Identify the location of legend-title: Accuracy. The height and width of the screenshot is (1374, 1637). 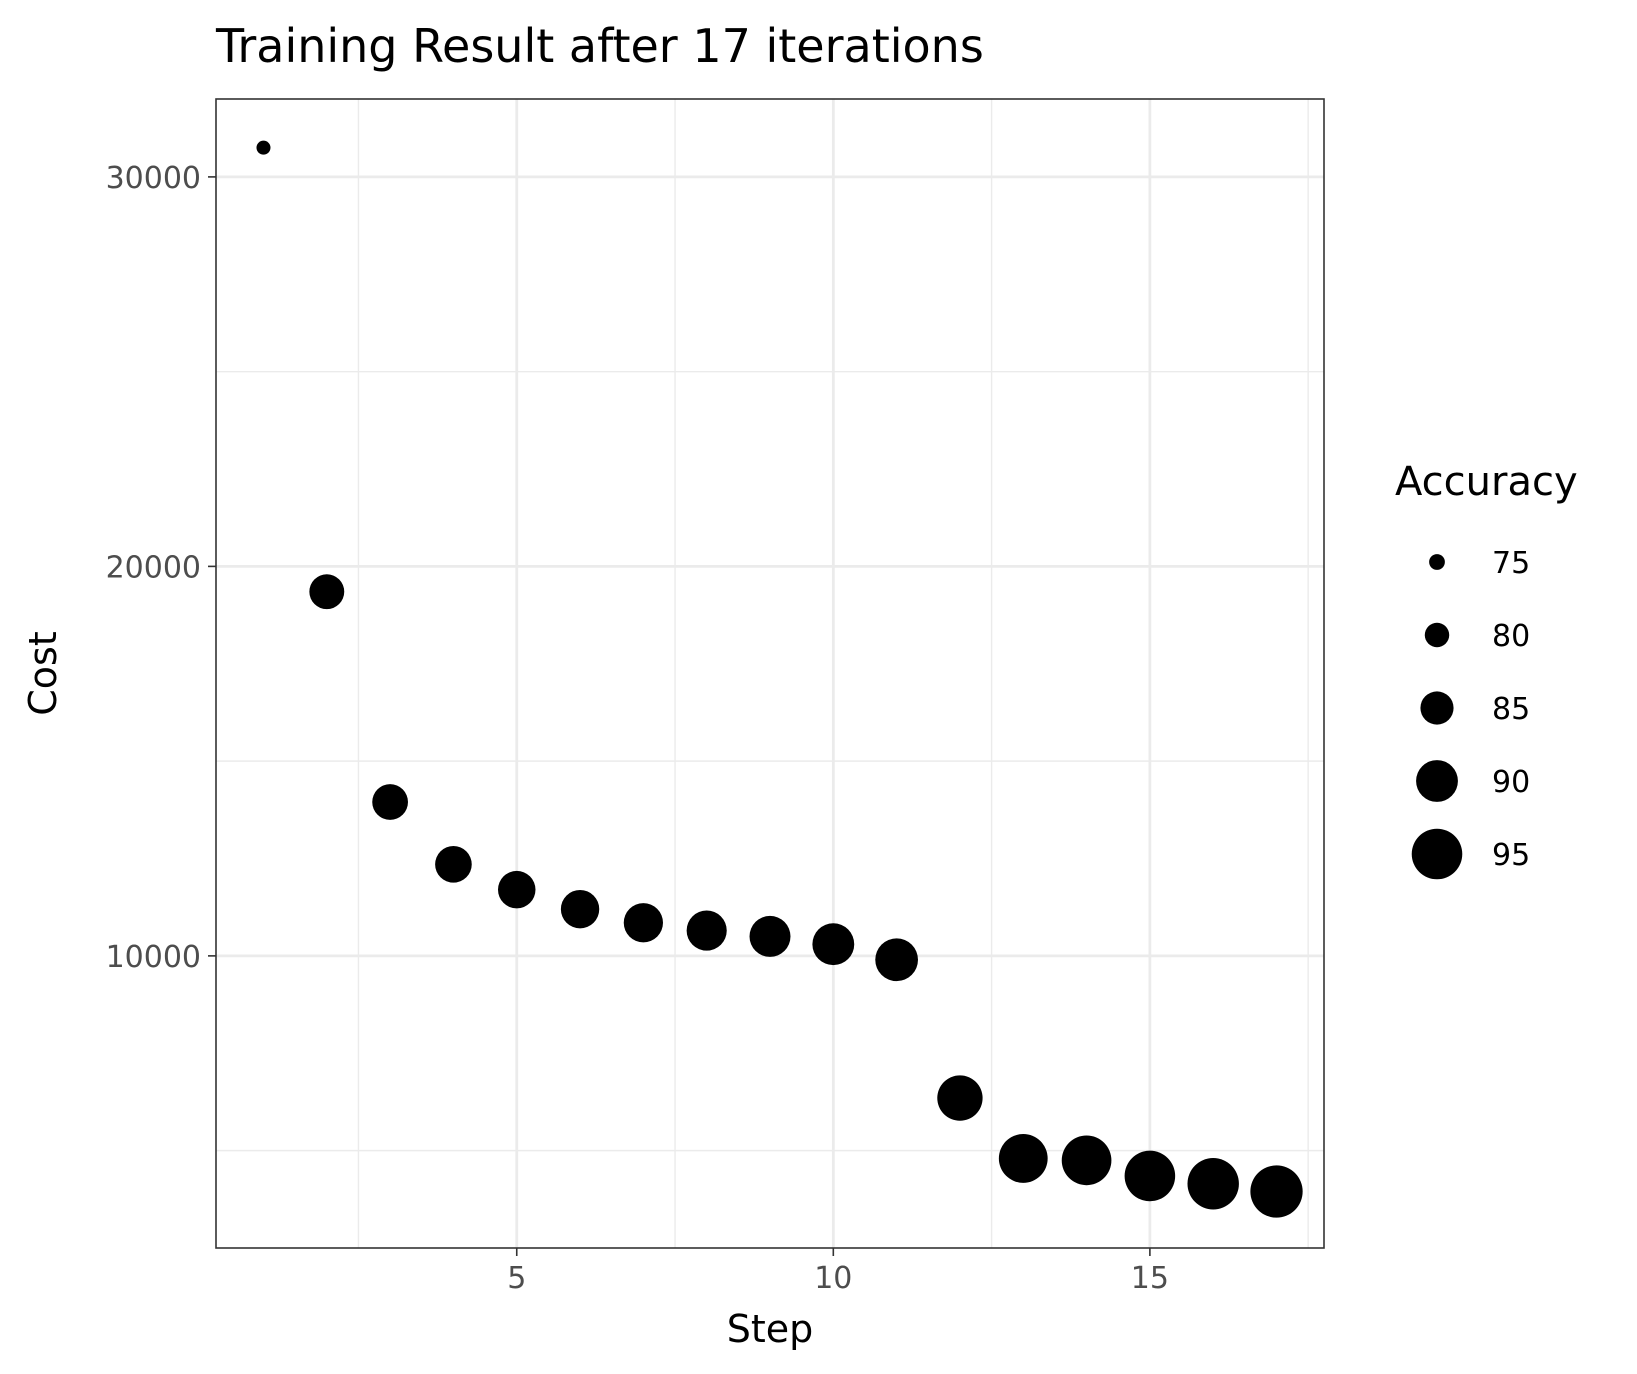
(1486, 482).